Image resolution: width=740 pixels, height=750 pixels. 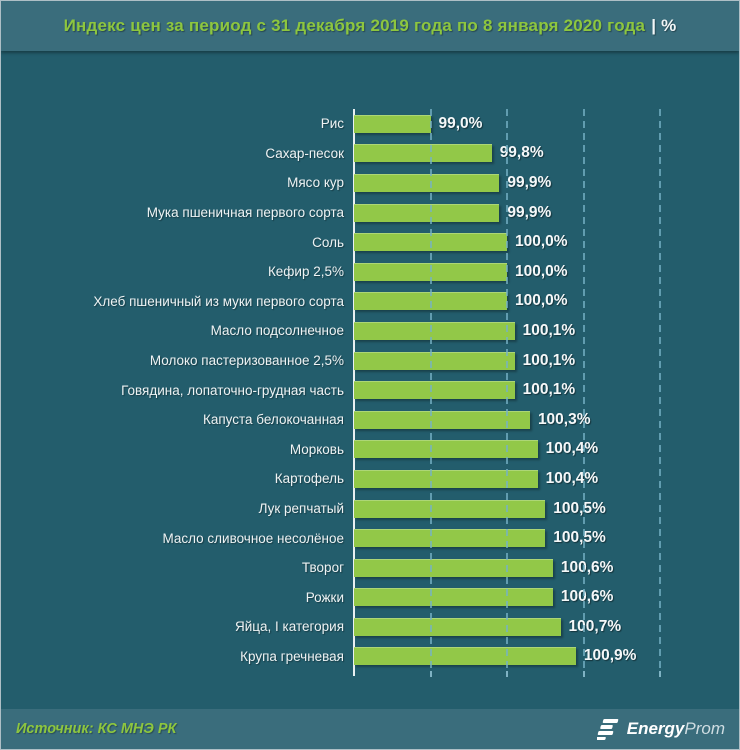 What do you see at coordinates (655, 728) in the screenshot?
I see `logo-text-energy: Energy` at bounding box center [655, 728].